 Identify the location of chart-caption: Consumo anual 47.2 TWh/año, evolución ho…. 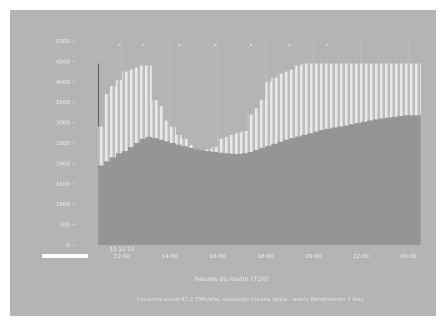
(250, 299).